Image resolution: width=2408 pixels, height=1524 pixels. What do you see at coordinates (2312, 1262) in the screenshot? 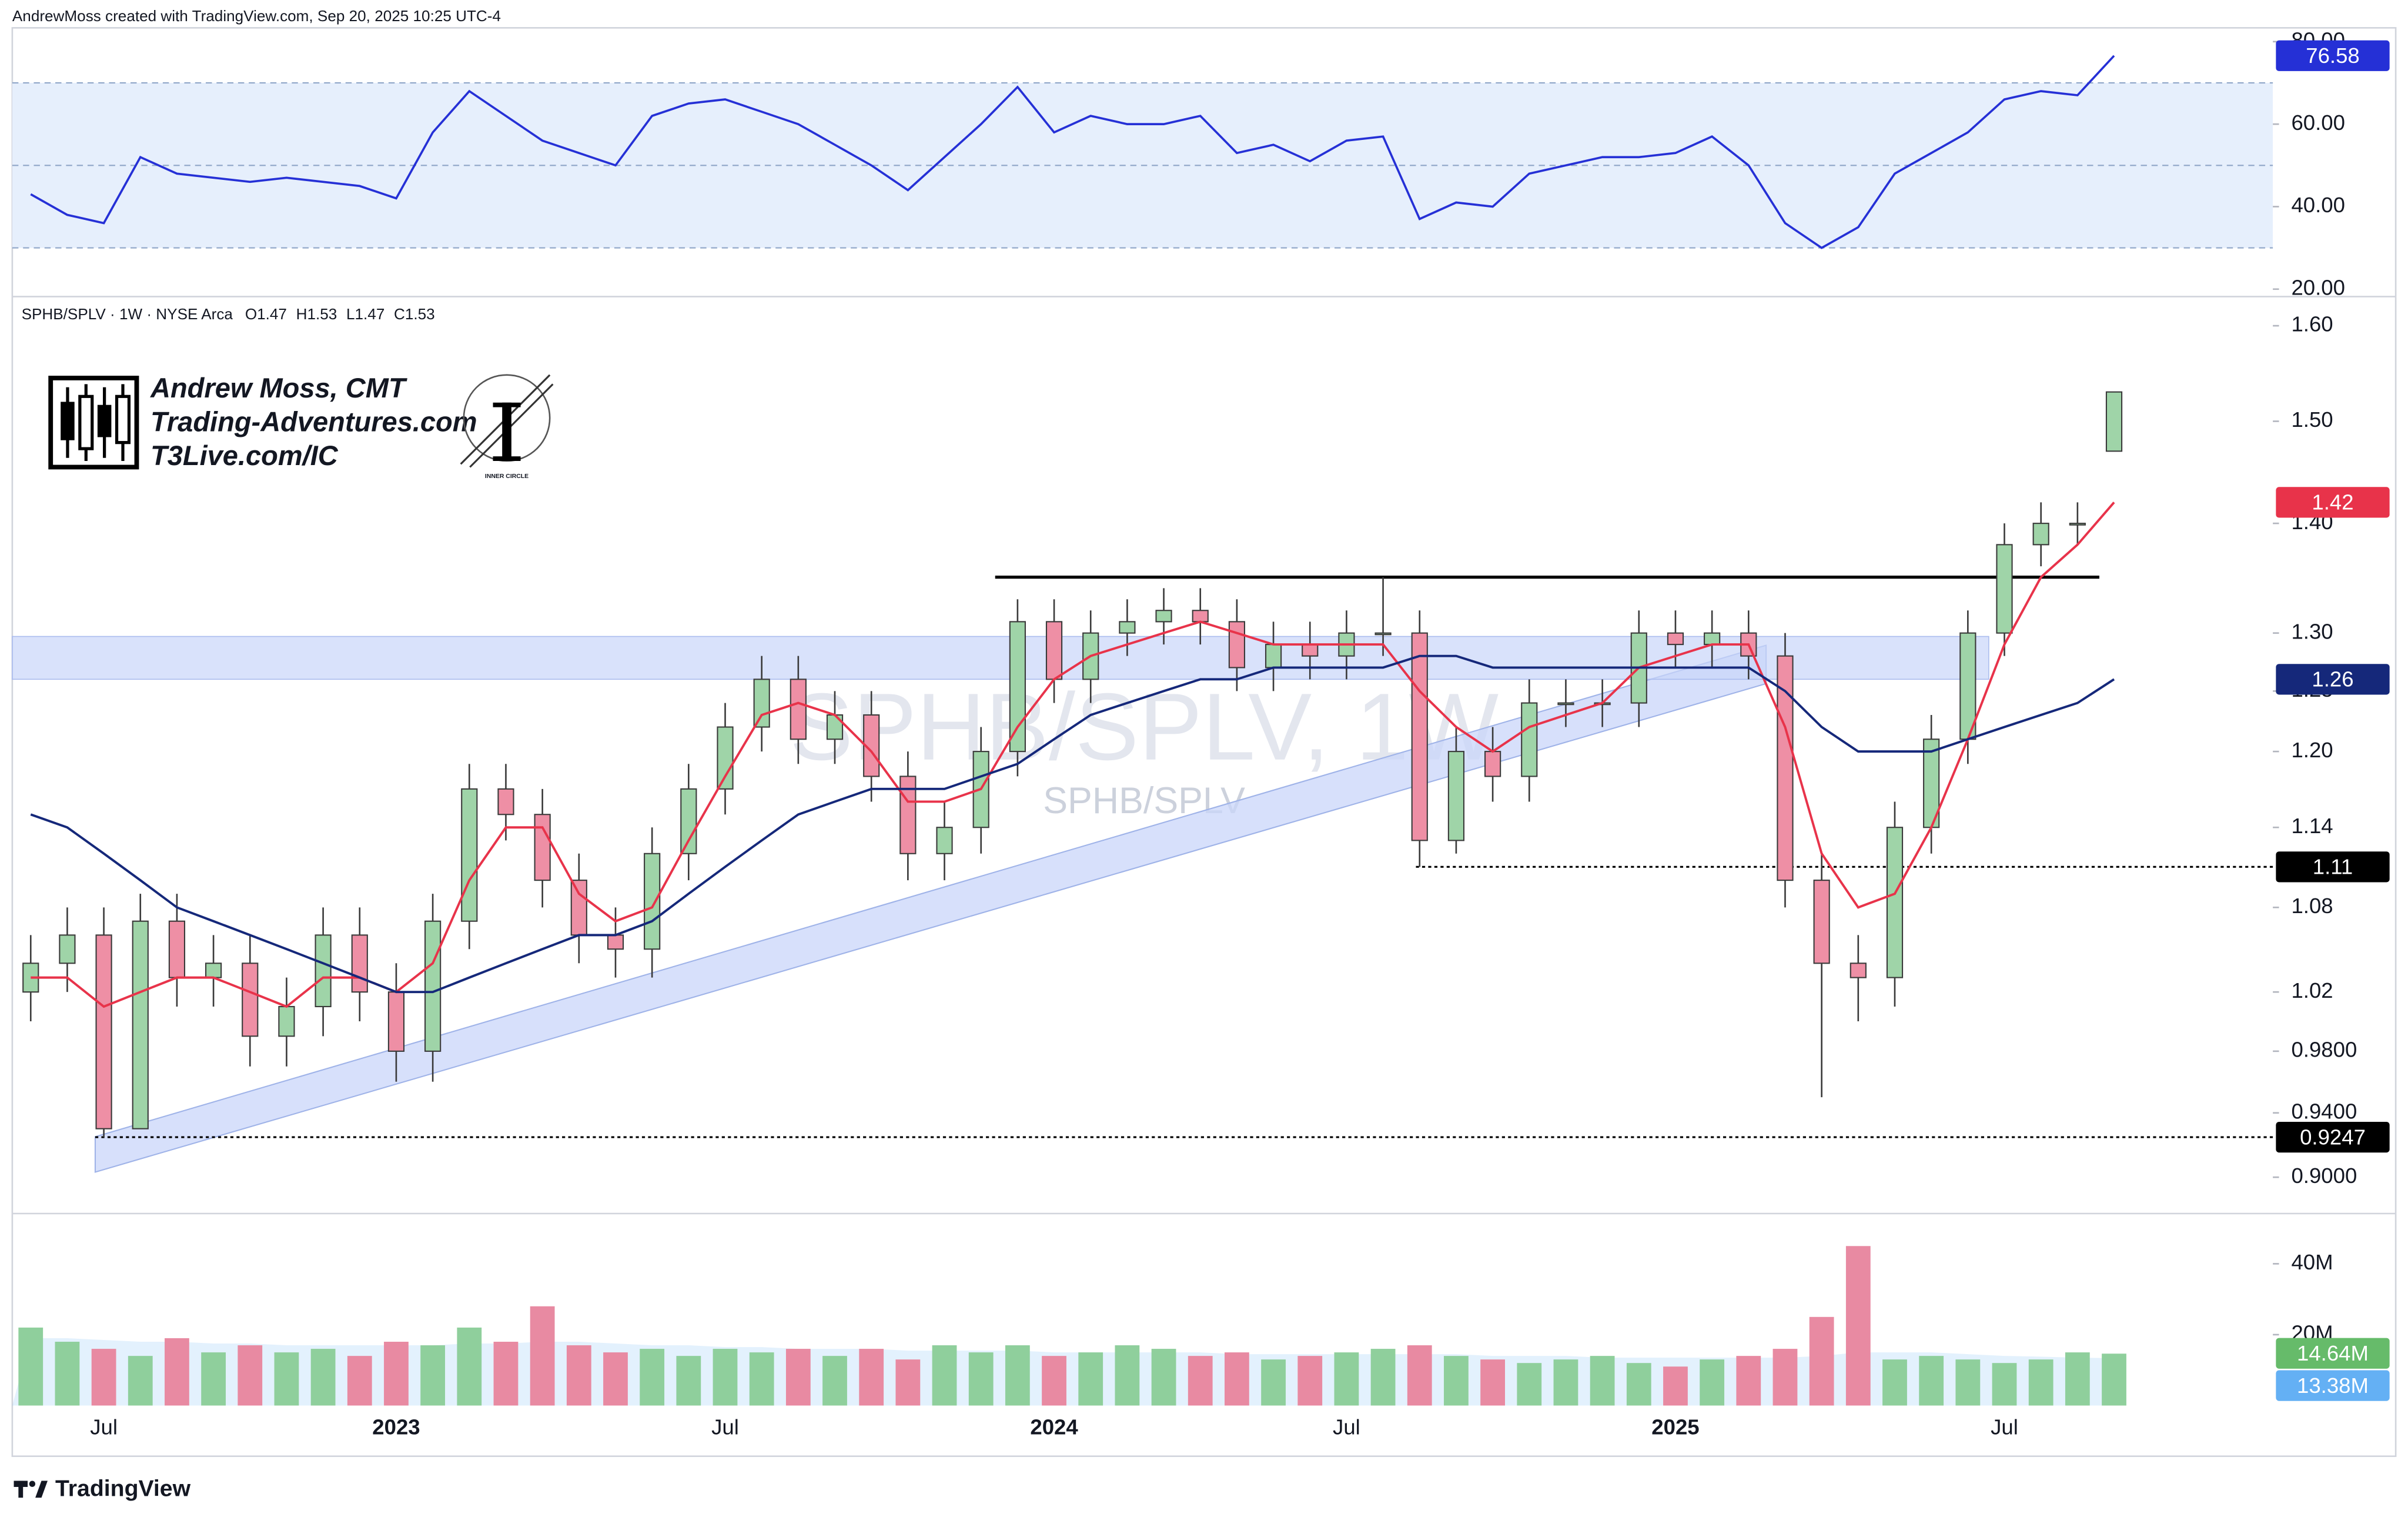
I see `y-tick-label: 40M` at bounding box center [2312, 1262].